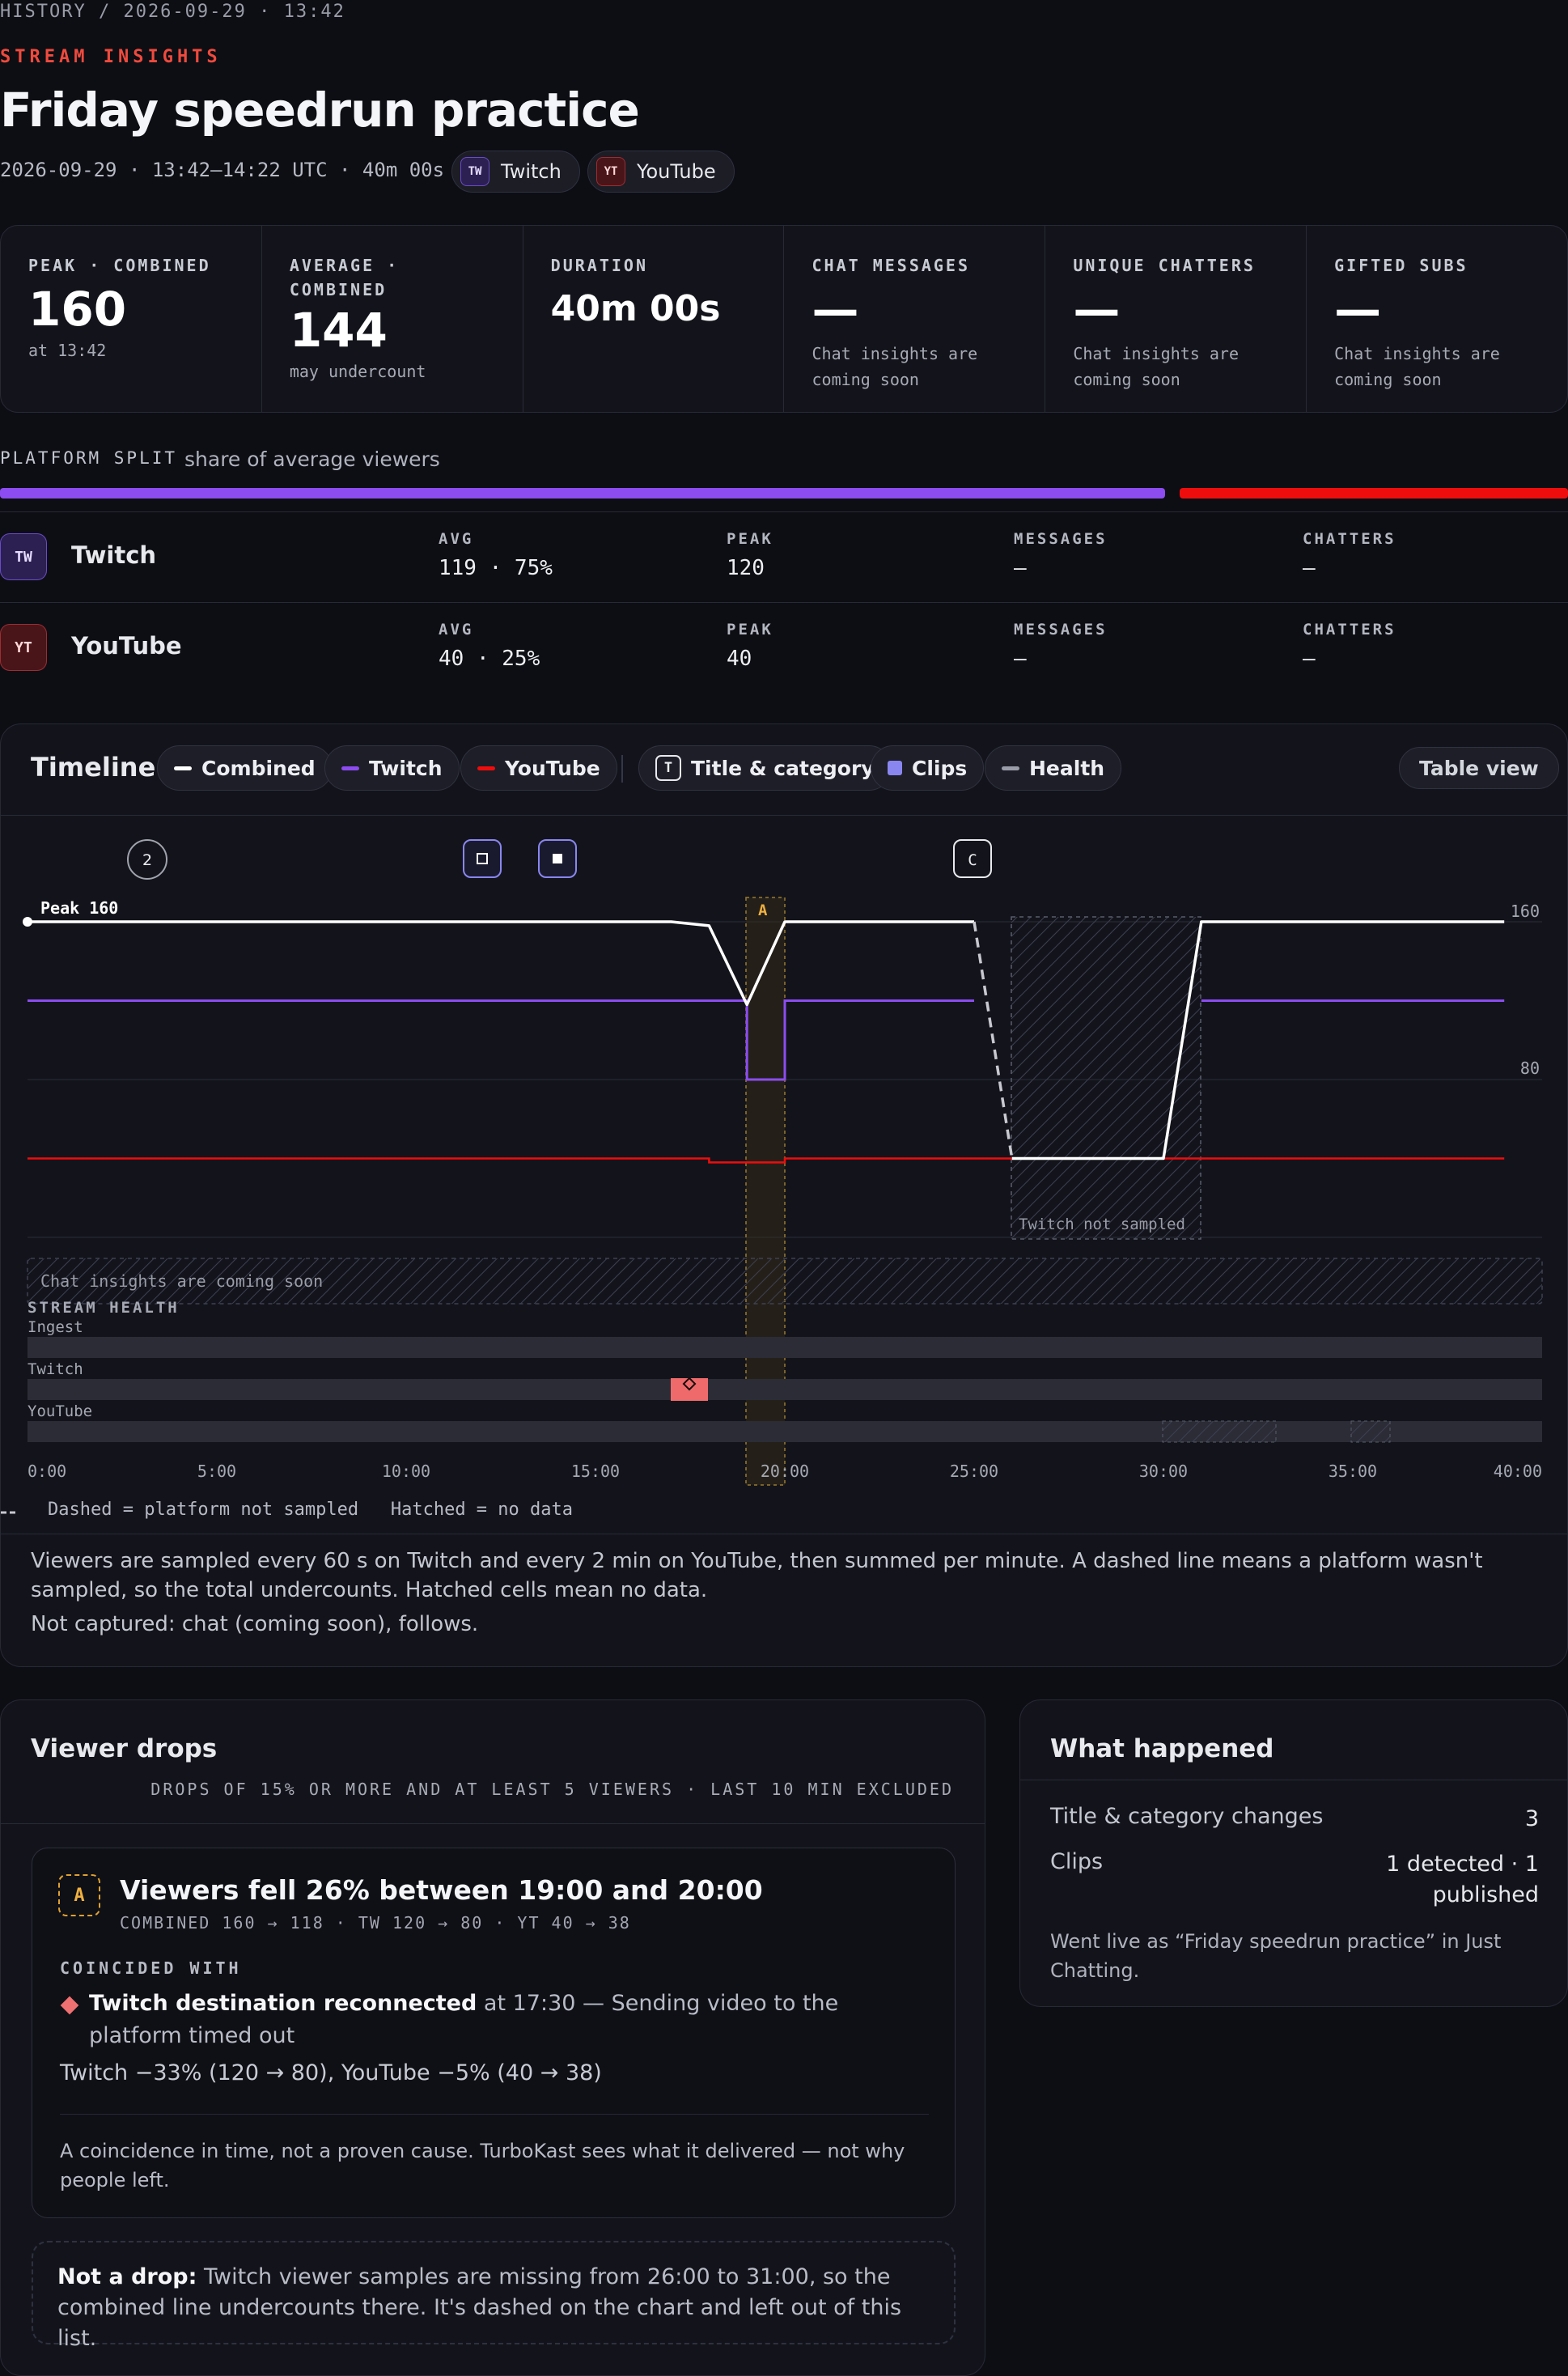 The width and height of the screenshot is (1568, 2376). Describe the element at coordinates (1061, 646) in the screenshot. I see `messages-col: MESSAGES —` at that location.